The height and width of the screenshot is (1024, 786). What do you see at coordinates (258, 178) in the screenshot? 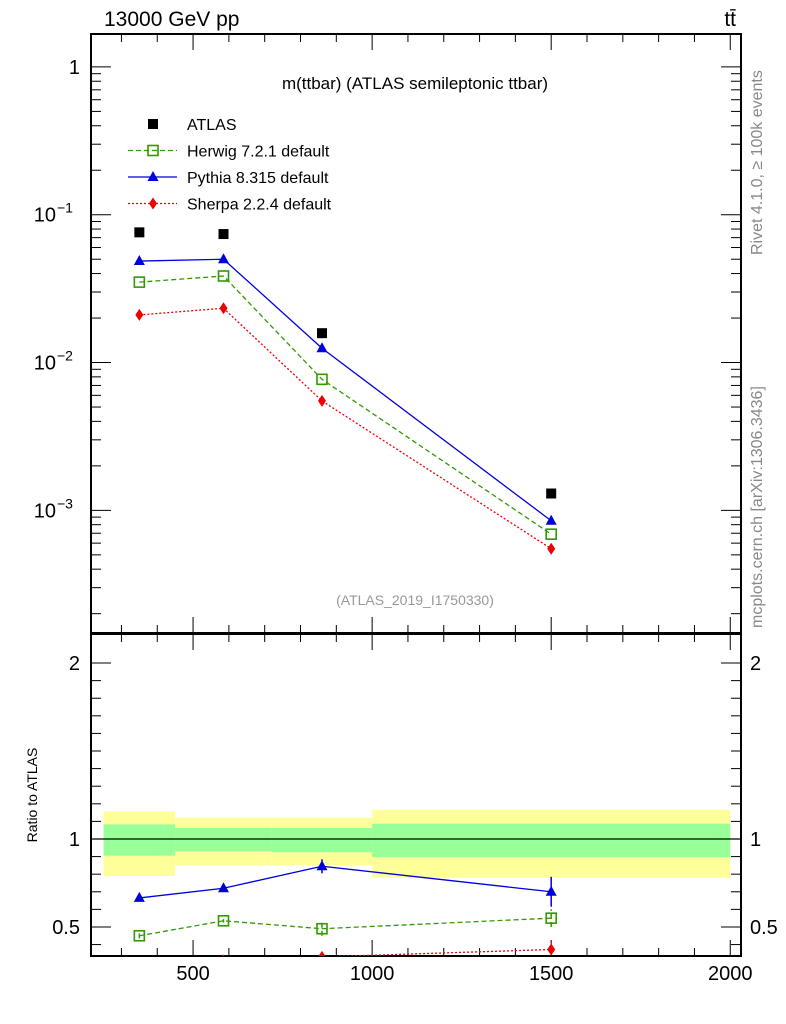
I see `legend-label: Pythia 8.315 default` at bounding box center [258, 178].